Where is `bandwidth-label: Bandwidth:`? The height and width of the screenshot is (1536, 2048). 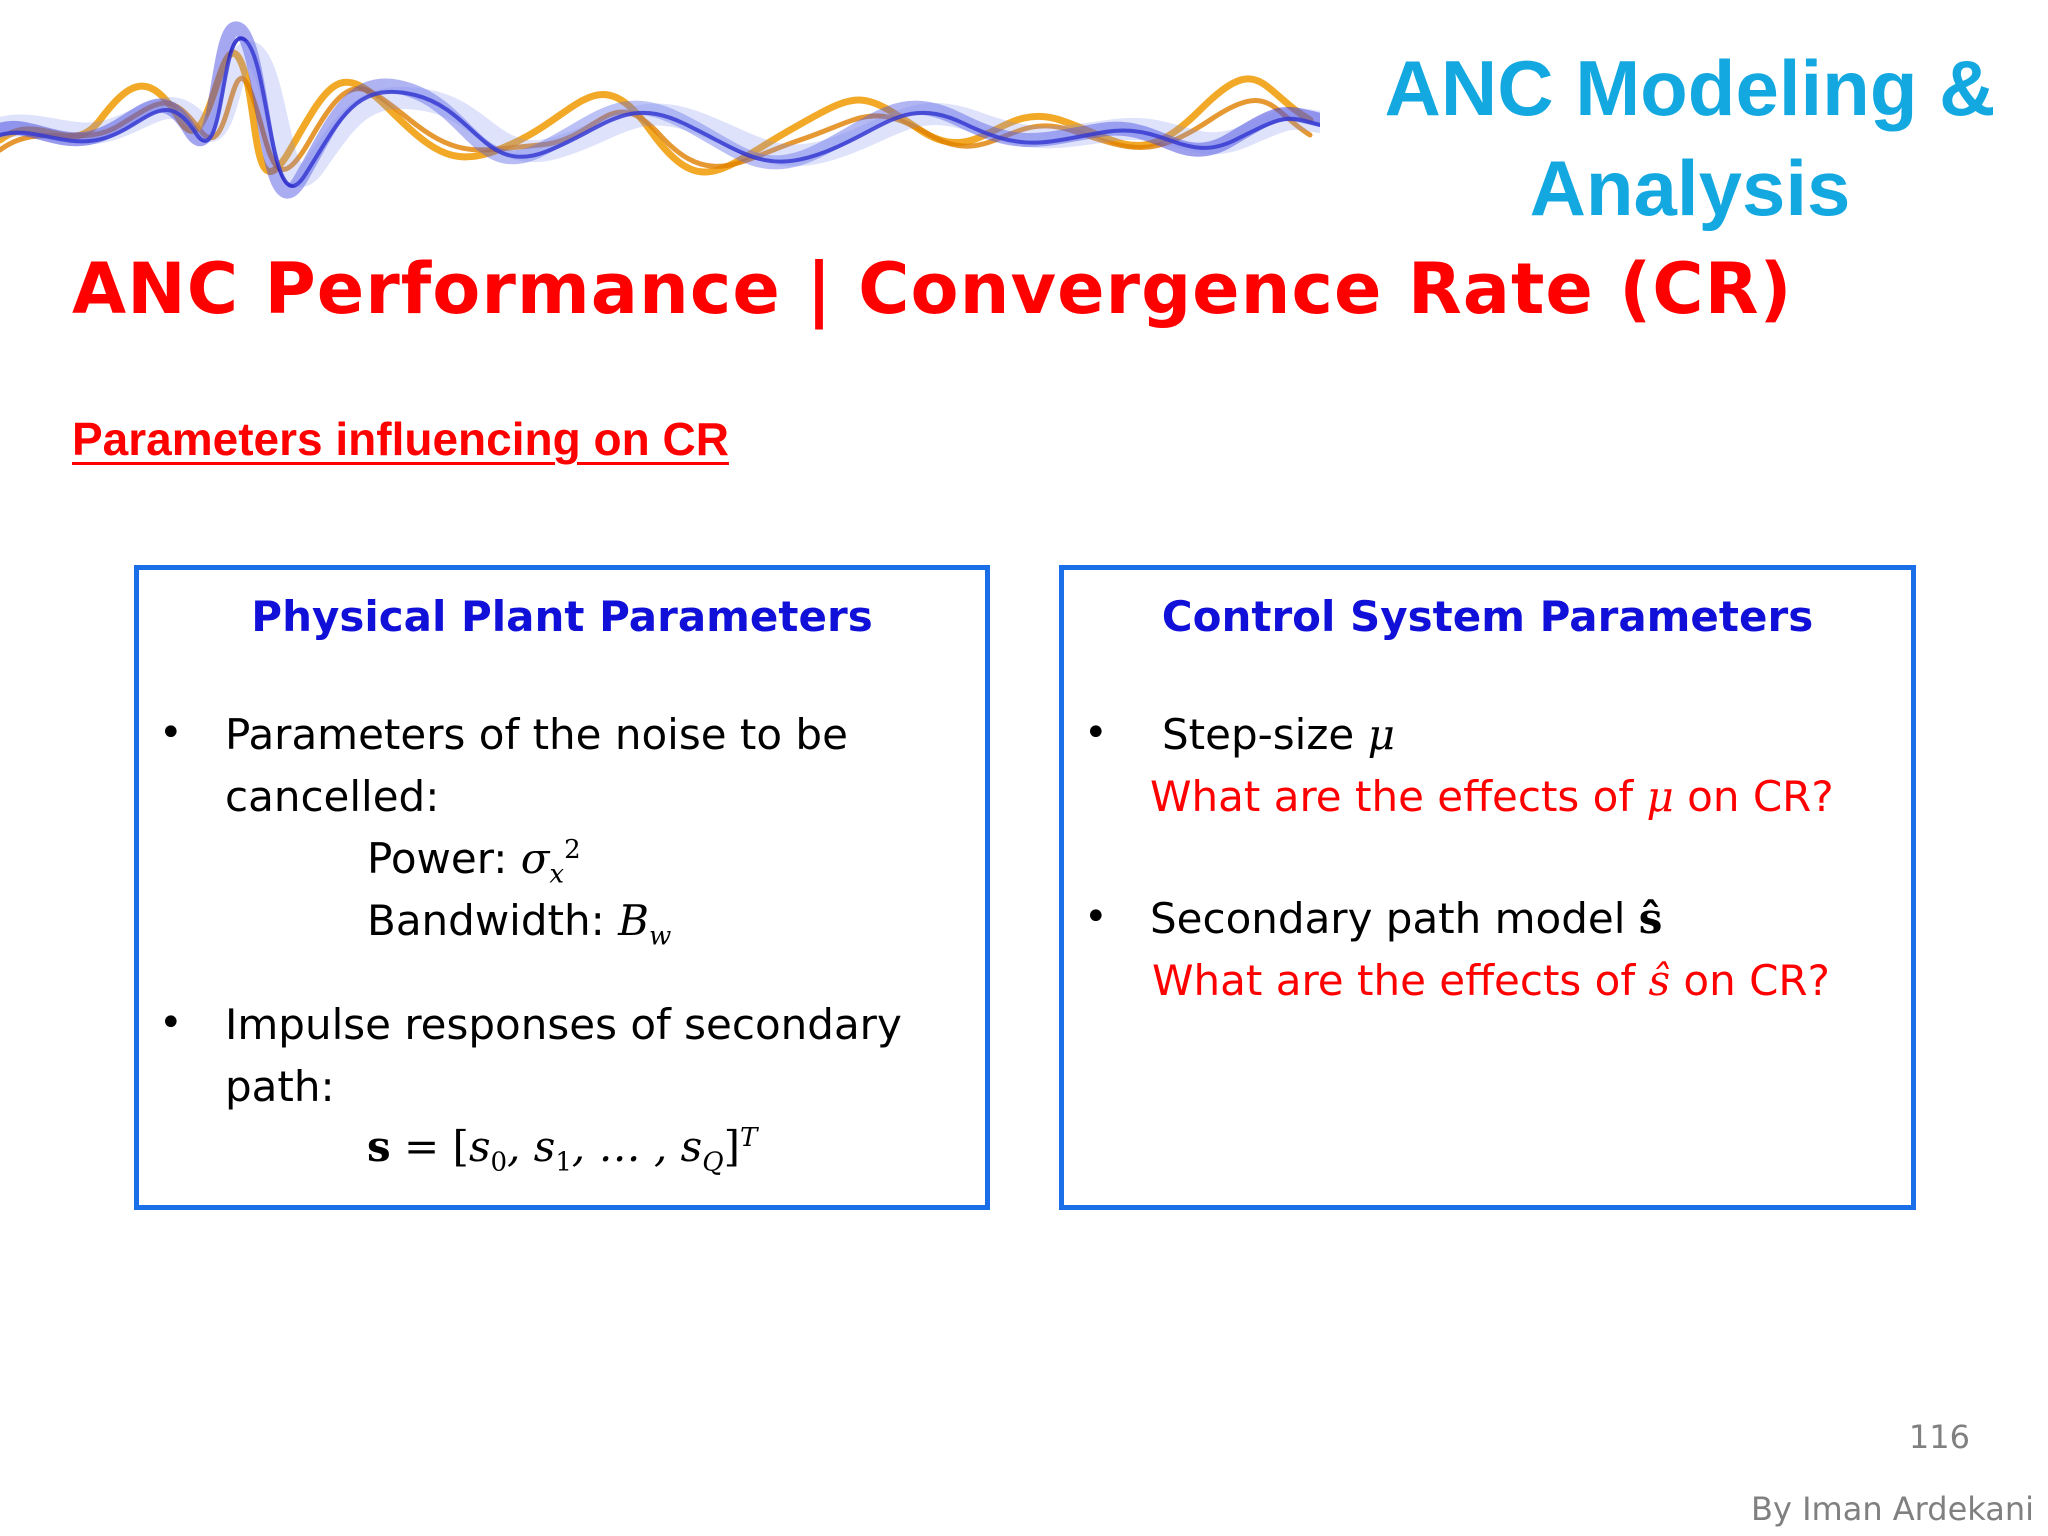
bandwidth-label: Bandwidth: is located at coordinates (493, 920).